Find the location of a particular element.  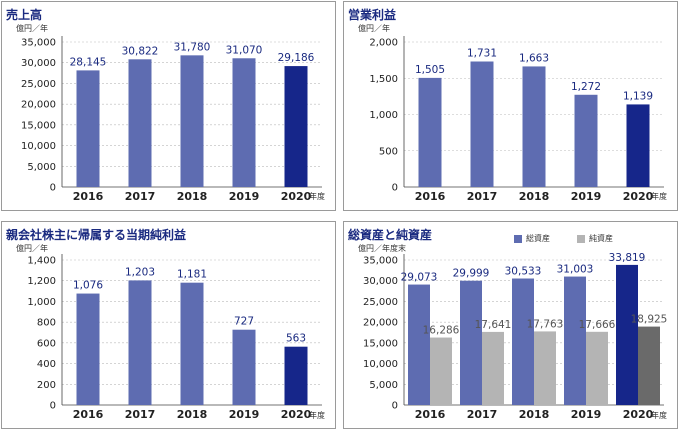

x-tick-label: 2018 is located at coordinates (534, 414).